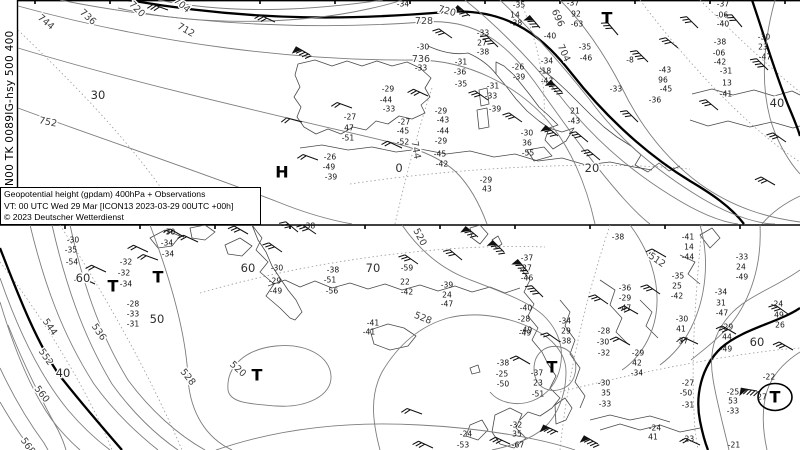 The image size is (800, 450). Describe the element at coordinates (537, 373) in the screenshot. I see `station-value: -37` at that location.